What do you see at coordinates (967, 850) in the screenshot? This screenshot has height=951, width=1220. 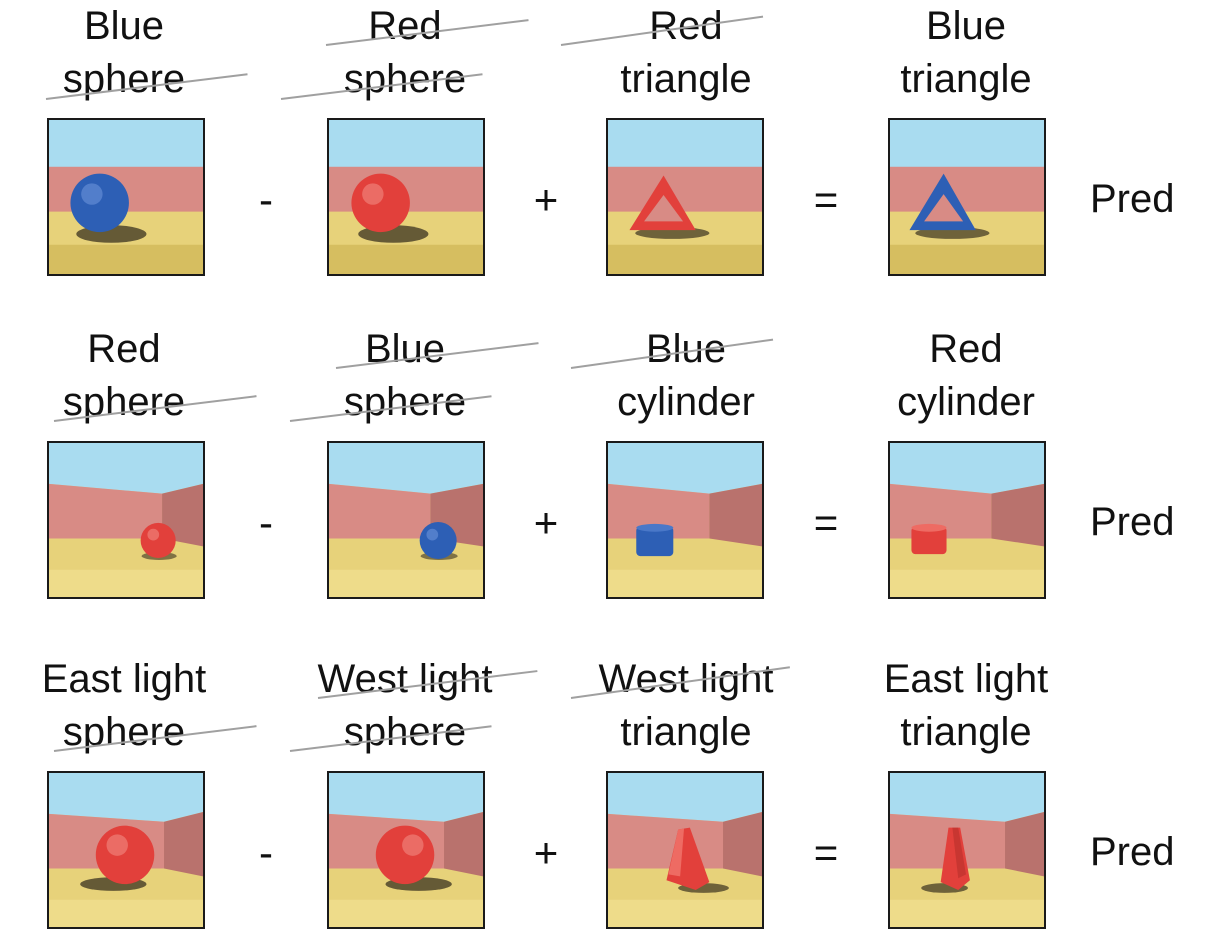 I see `scene-image-east-light-triangle` at bounding box center [967, 850].